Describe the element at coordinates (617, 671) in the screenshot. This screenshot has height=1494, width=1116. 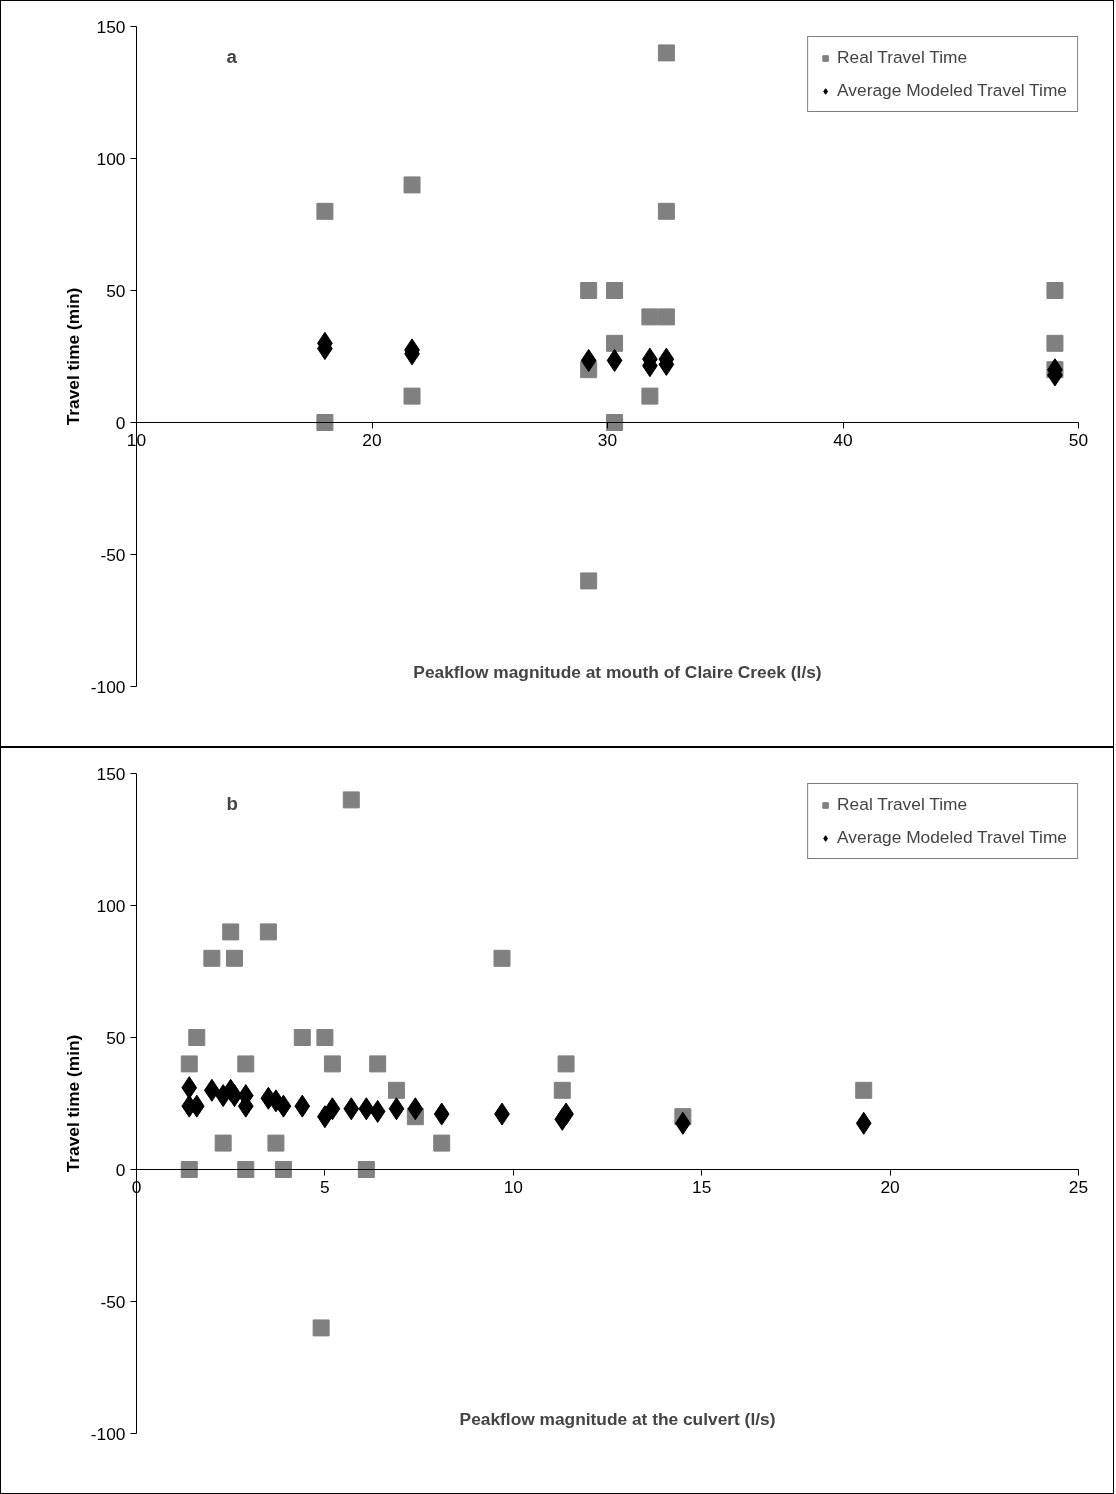
I see `x-axis-title: Peakflow magnitude at mouth of Claire Creek (l/s)` at that location.